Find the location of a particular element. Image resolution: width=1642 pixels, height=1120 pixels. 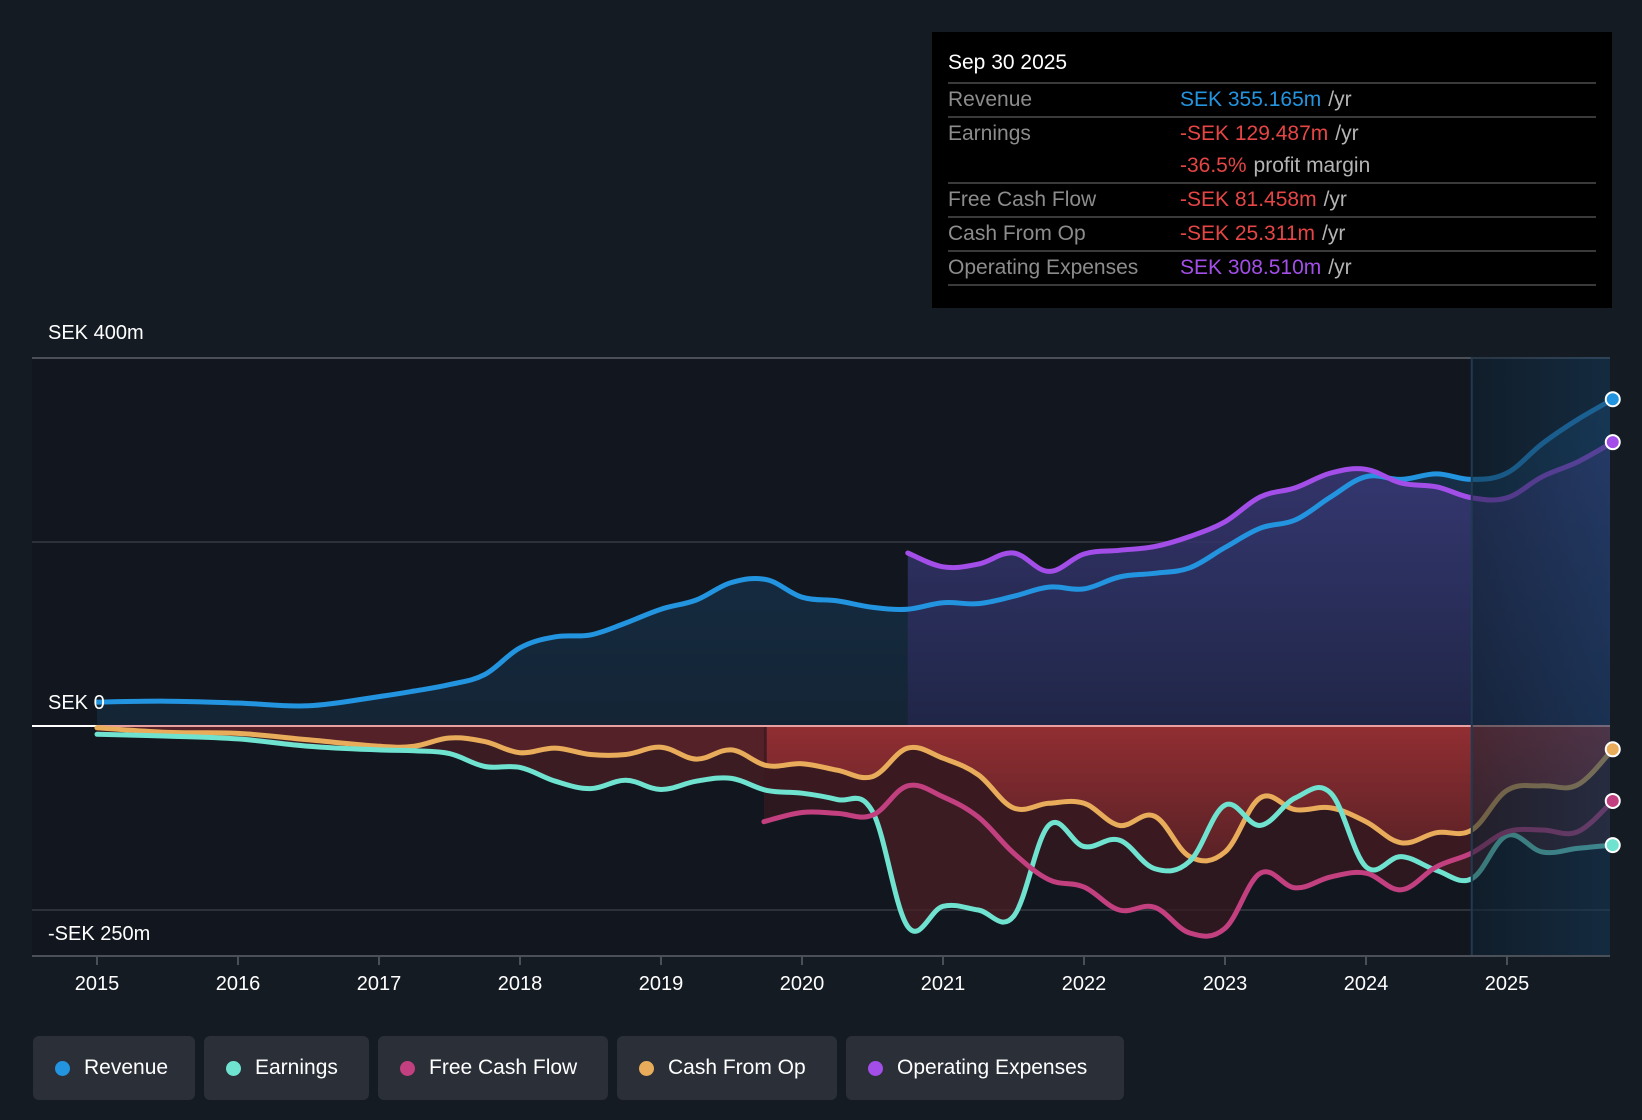

revenue-dot-icon is located at coordinates (62, 1068).